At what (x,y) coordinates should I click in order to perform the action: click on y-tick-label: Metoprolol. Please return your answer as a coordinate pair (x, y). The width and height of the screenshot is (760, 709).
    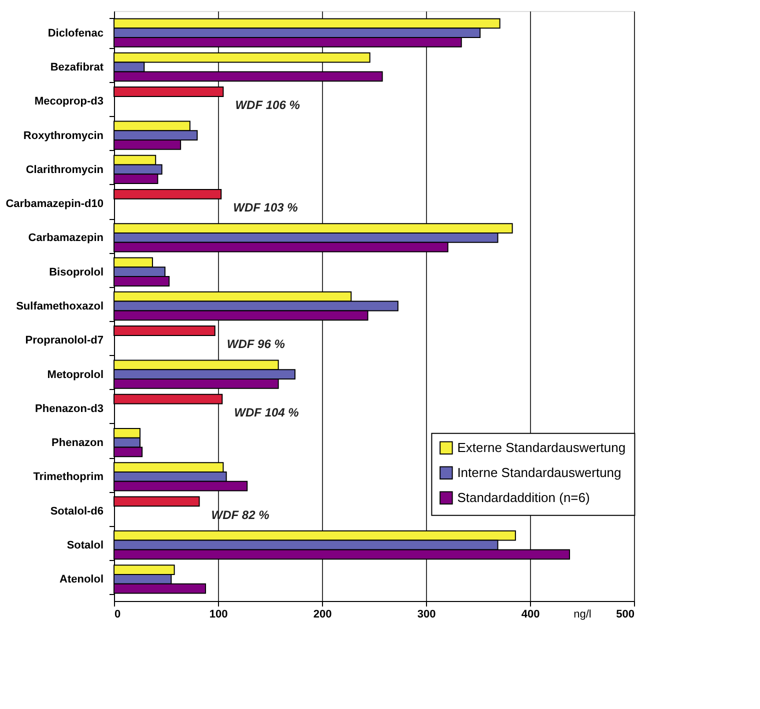
    Looking at the image, I should click on (75, 374).